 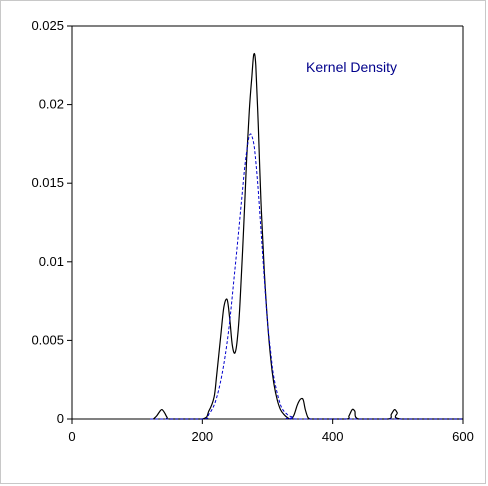 What do you see at coordinates (60, 418) in the screenshot?
I see `y-tick-label: 0` at bounding box center [60, 418].